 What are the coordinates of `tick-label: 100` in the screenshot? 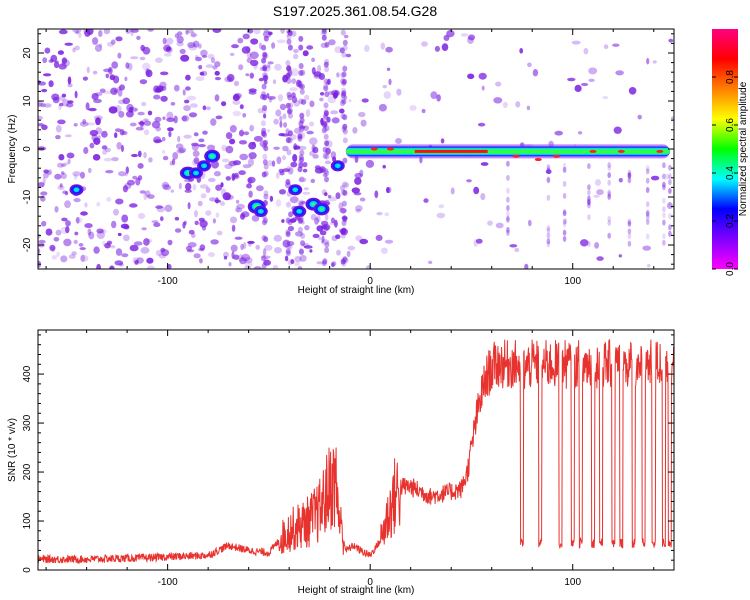 It's located at (572, 582).